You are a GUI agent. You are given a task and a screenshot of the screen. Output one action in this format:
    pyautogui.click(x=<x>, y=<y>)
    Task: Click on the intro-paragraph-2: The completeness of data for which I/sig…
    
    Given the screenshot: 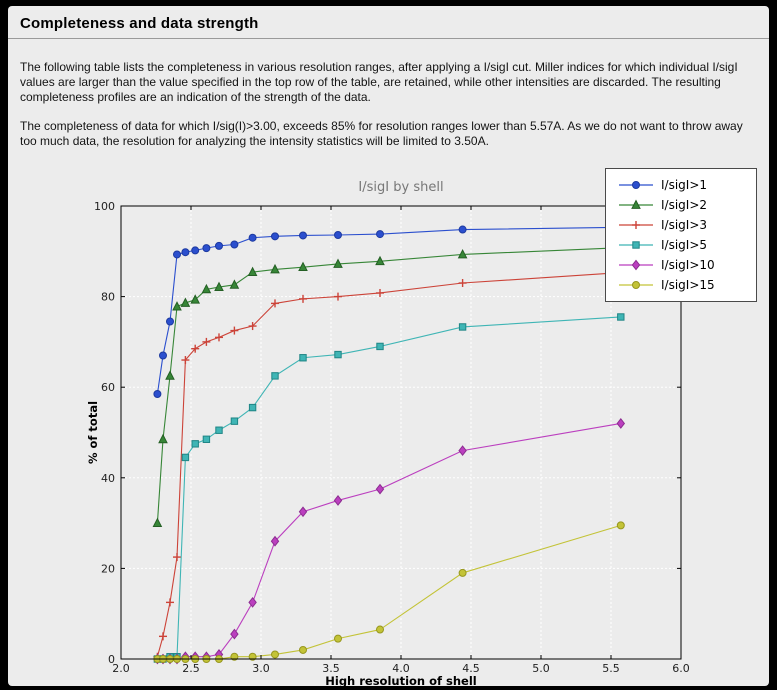 What is the action you would take?
    pyautogui.click(x=381, y=133)
    